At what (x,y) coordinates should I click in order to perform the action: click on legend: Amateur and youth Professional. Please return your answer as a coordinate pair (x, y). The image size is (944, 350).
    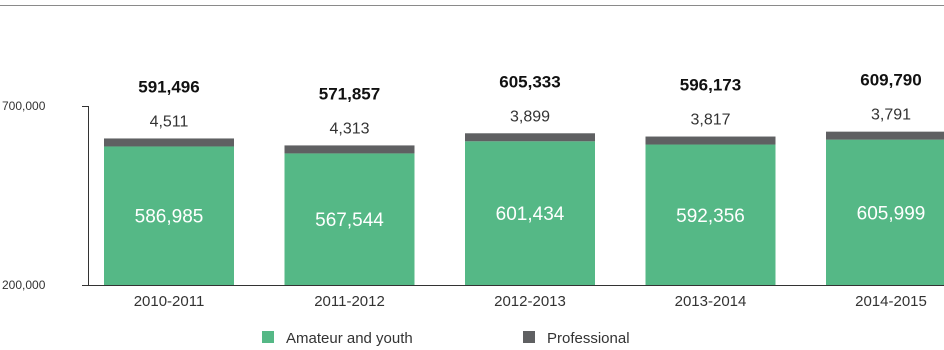
    Looking at the image, I should click on (446, 338).